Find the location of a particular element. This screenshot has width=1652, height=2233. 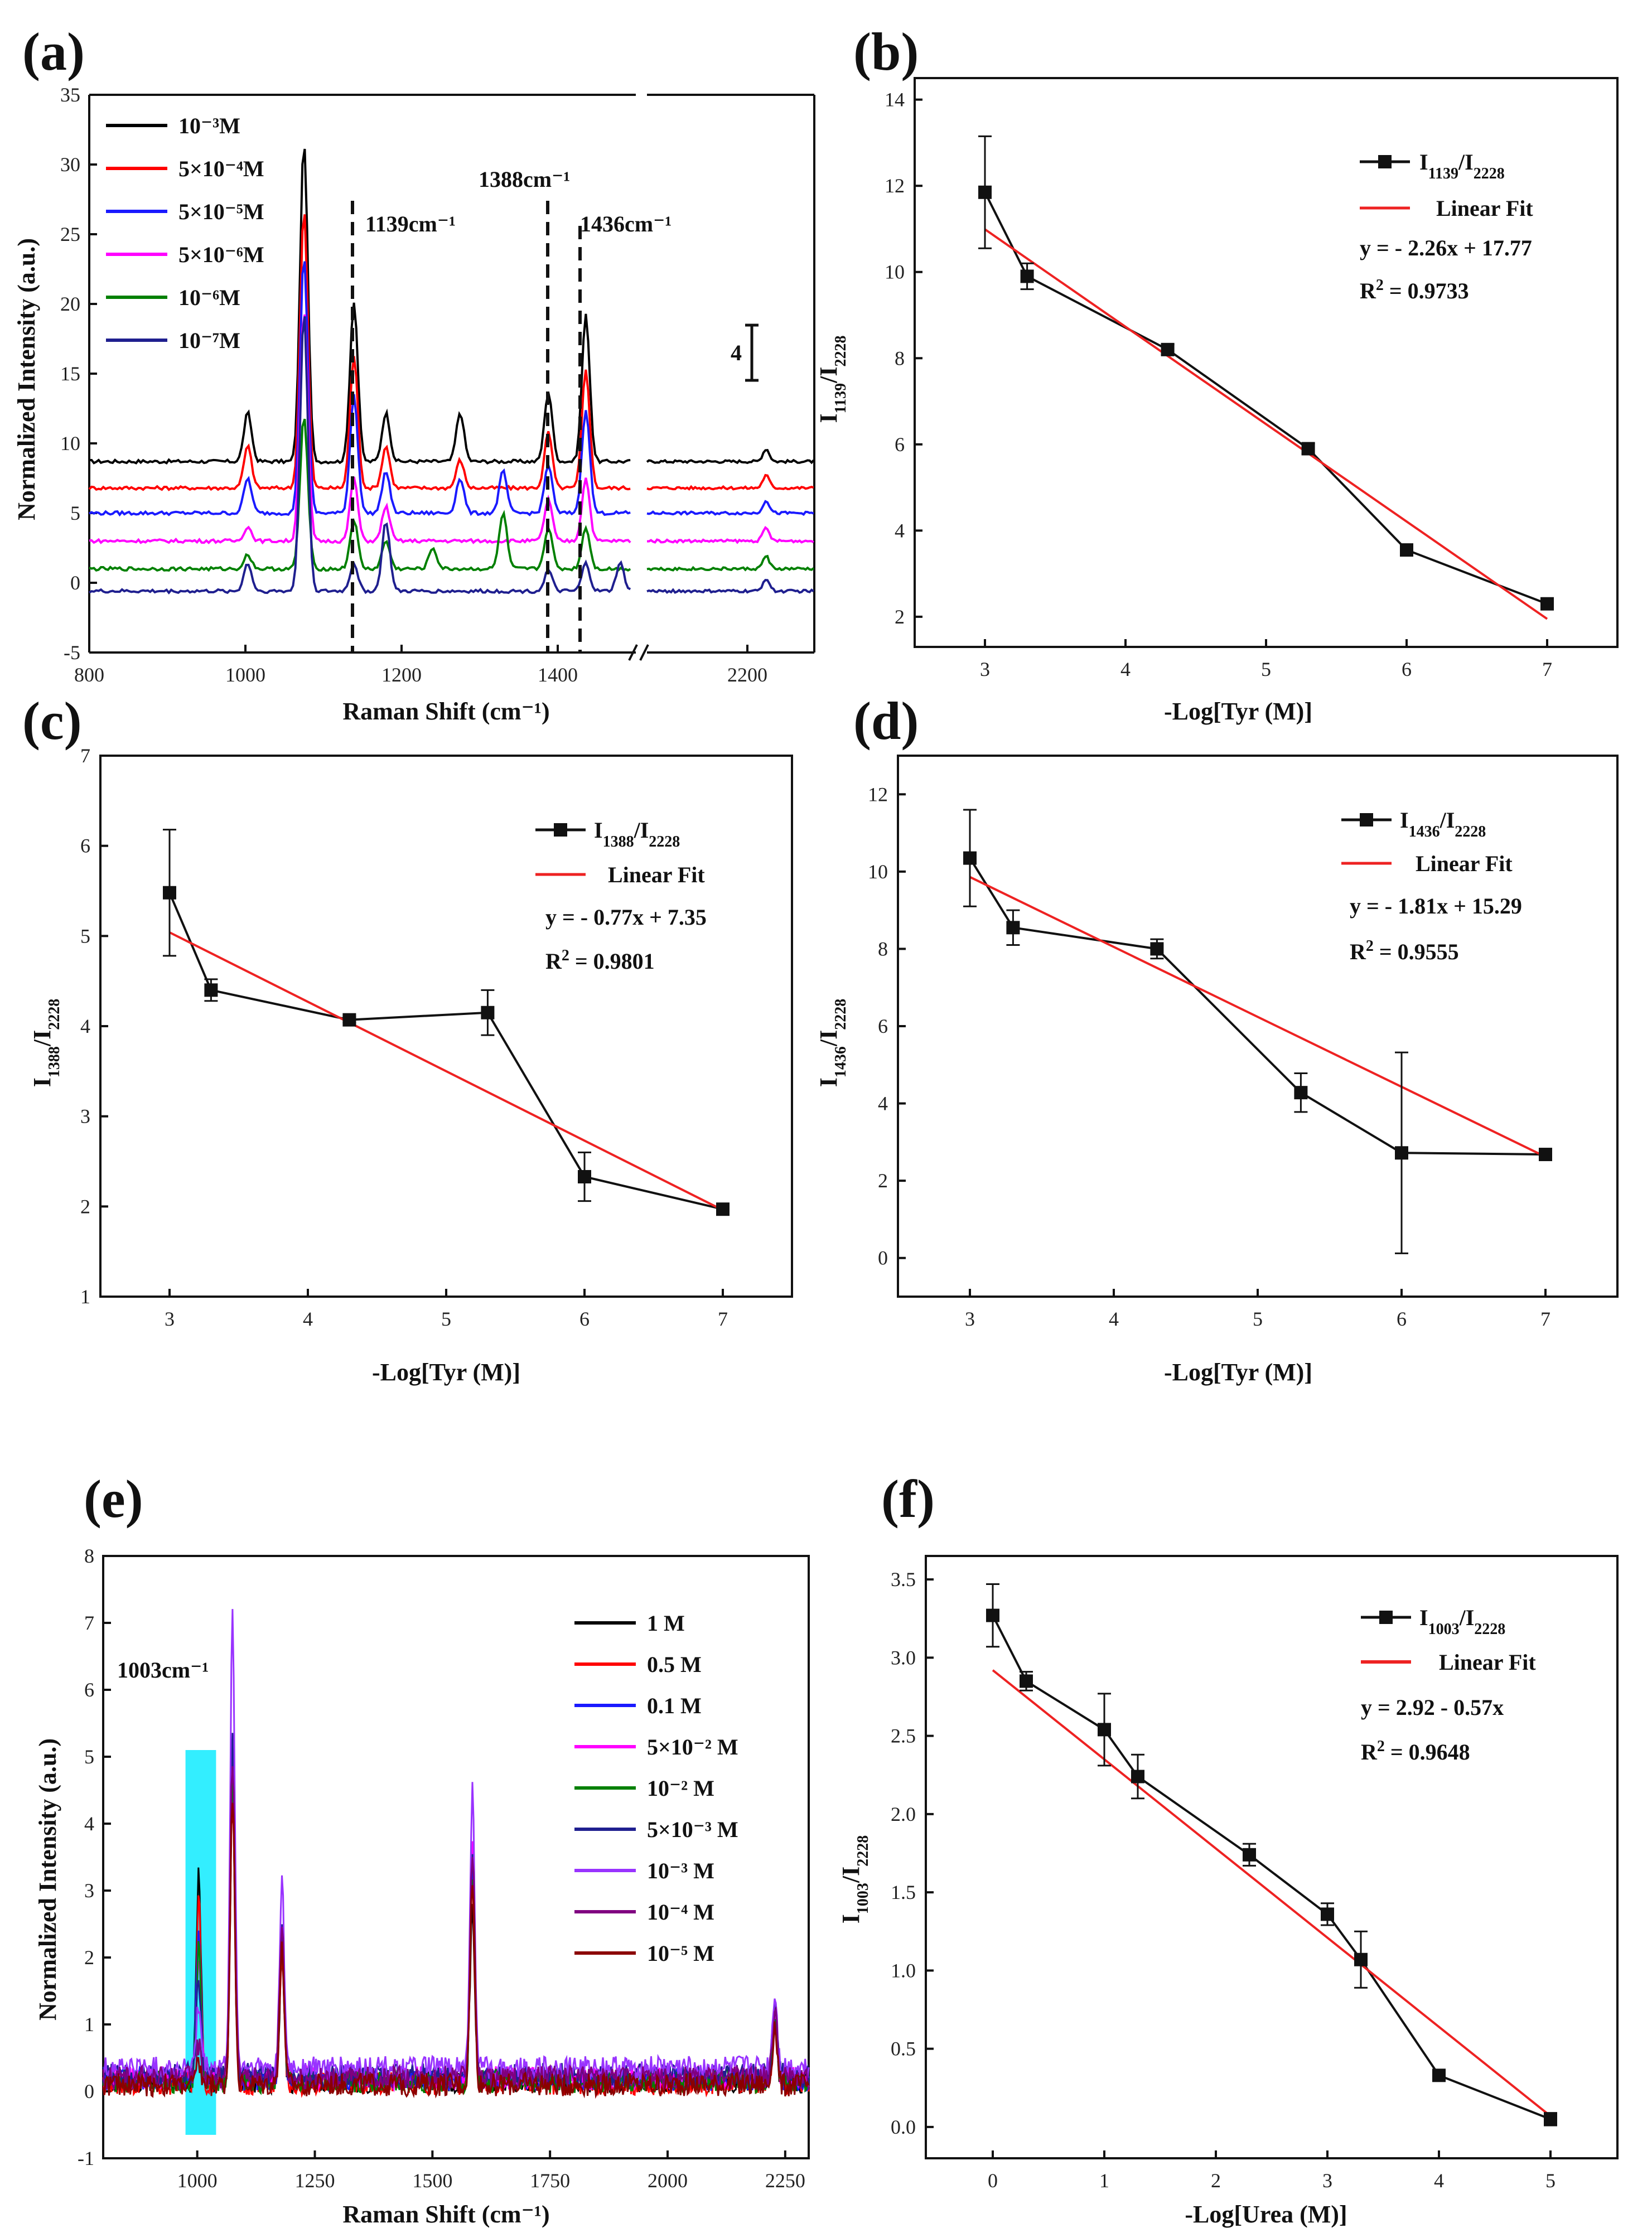

legend-label: 10⁻⁷M is located at coordinates (209, 340).